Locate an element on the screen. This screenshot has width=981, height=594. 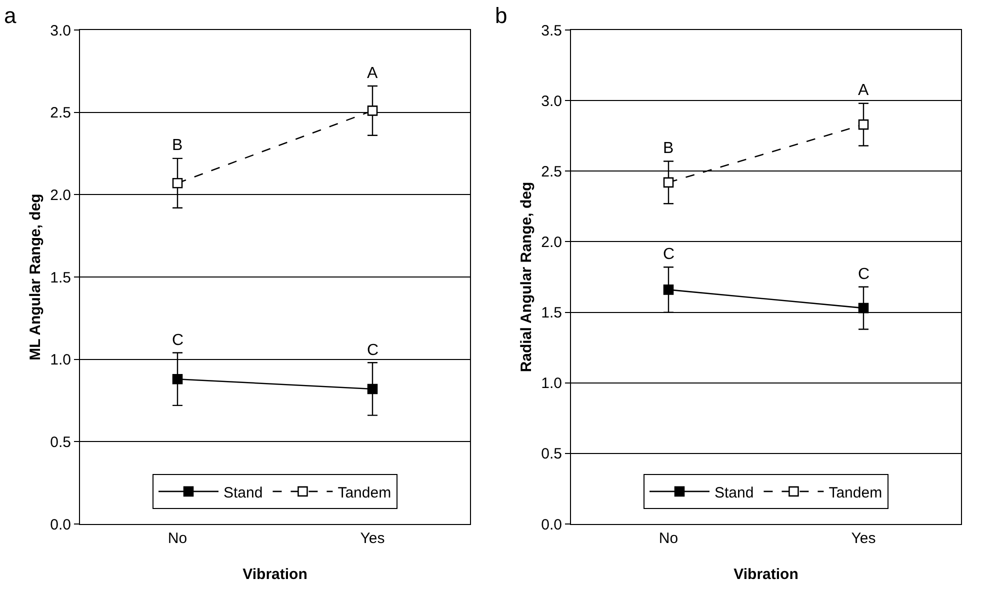
y-axis-title: Radial Angular Range, deg is located at coordinates (526, 277).